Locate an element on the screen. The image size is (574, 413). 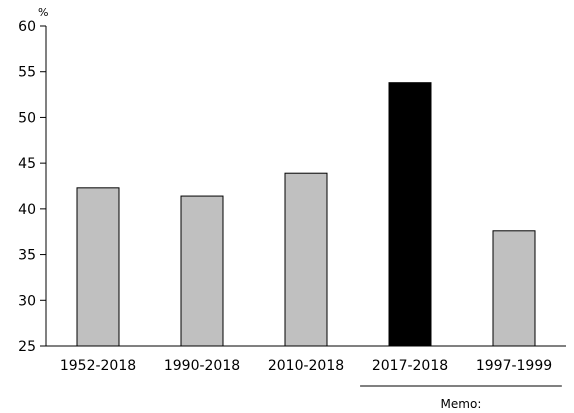
y-tick-label: 35 is located at coordinates (27, 256).